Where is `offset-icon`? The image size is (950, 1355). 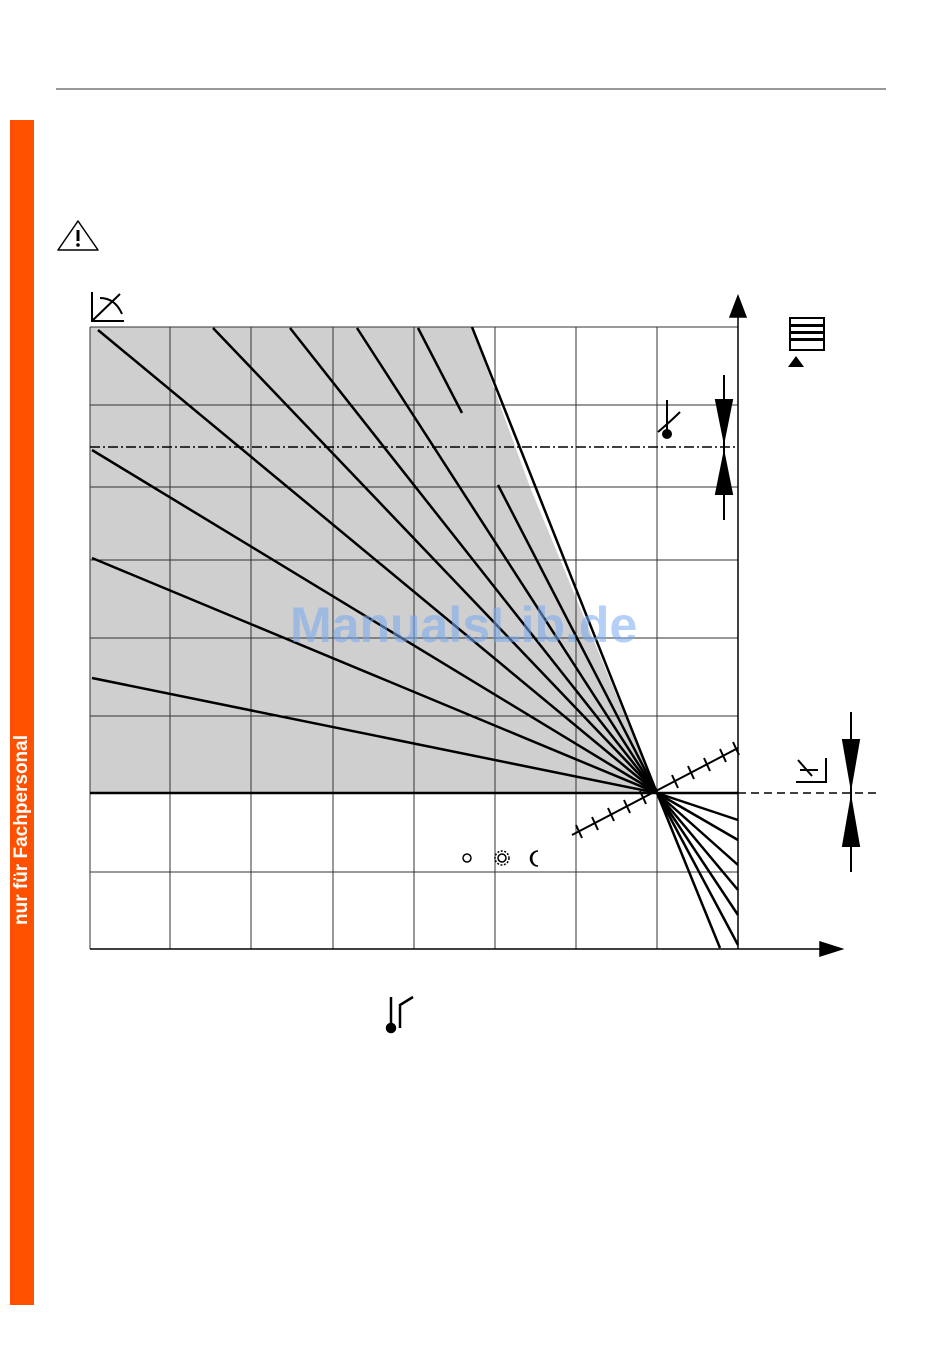
offset-icon is located at coordinates (811, 770).